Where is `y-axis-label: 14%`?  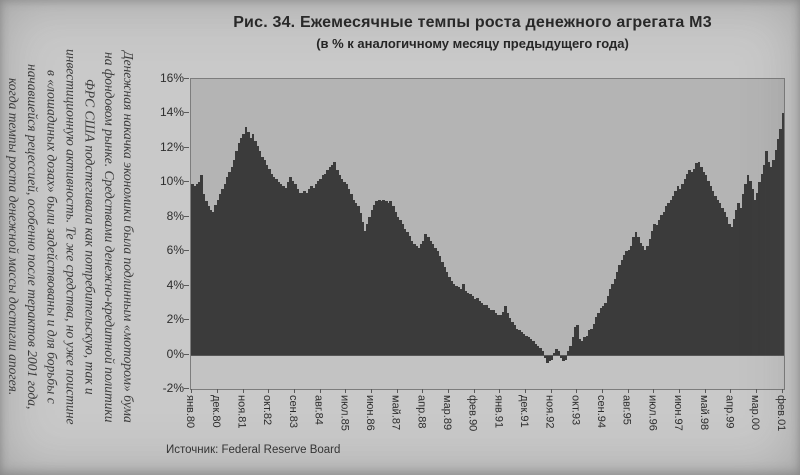 y-axis-label: 14% is located at coordinates (171, 112).